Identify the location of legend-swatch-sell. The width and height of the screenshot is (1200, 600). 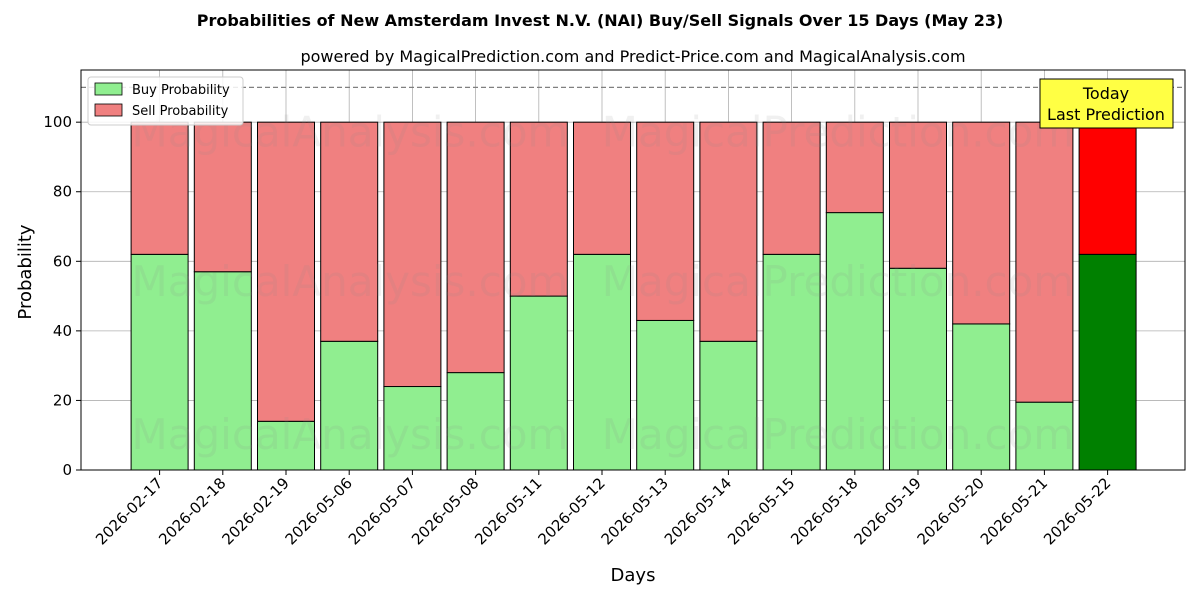
(108, 110).